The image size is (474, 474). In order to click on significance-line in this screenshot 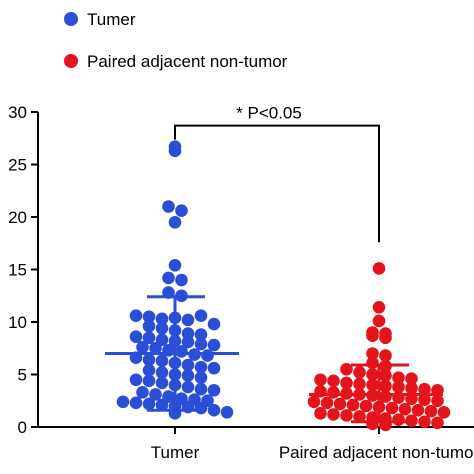, I will do `click(277, 183)`.